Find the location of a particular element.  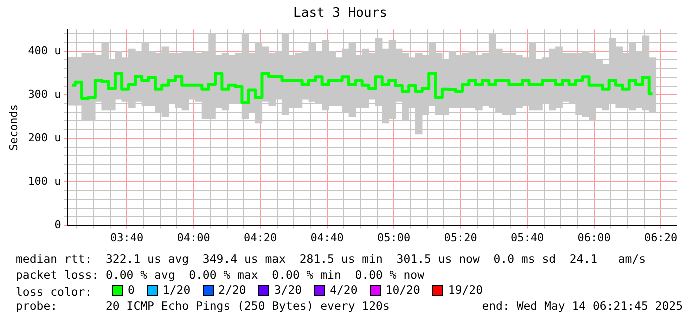

x-tick-label: 04:40 is located at coordinates (327, 237).